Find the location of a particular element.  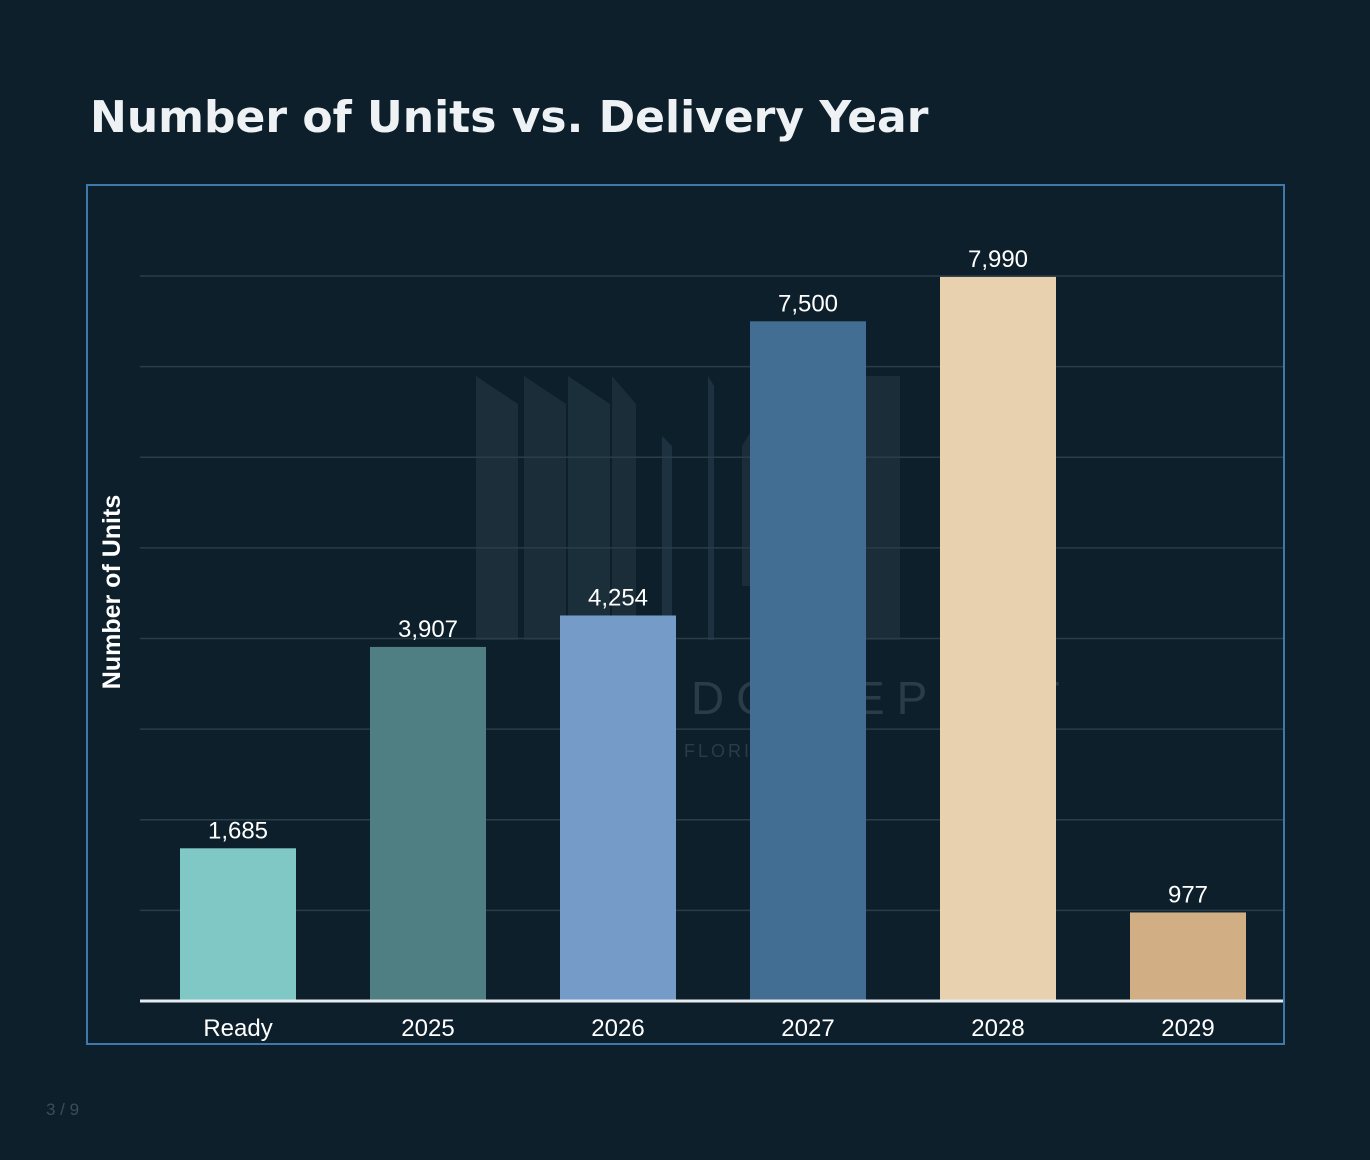

bar-2026 is located at coordinates (618, 808).